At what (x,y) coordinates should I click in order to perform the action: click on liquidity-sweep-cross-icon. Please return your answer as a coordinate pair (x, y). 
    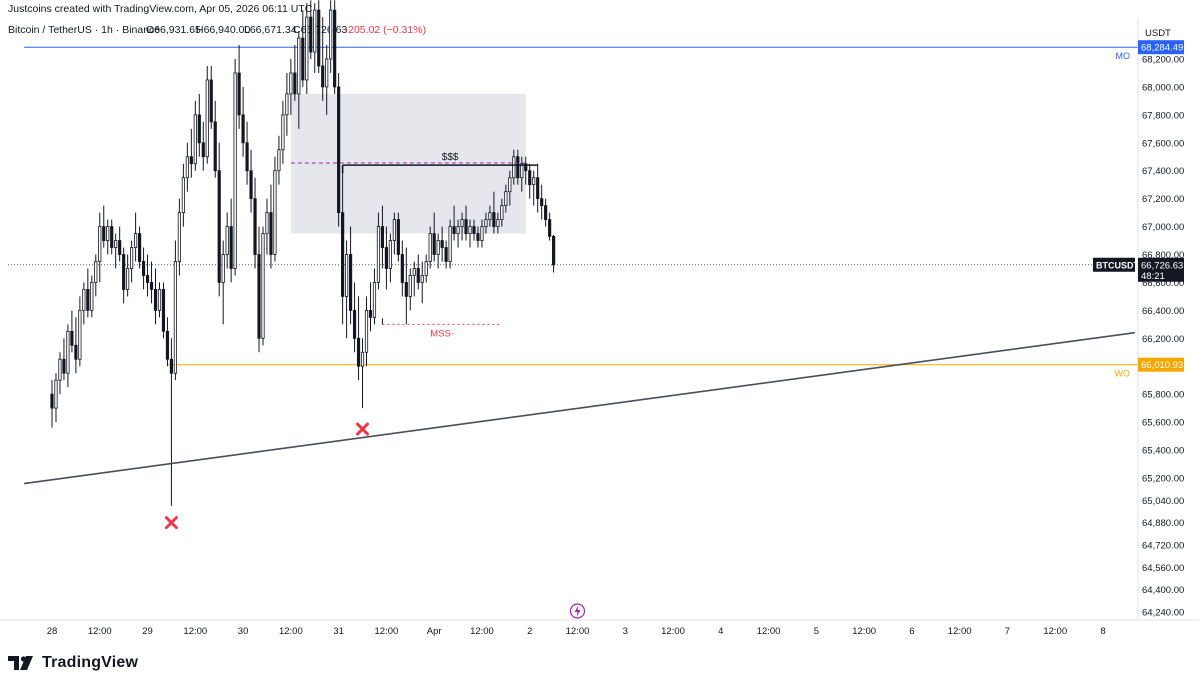
    Looking at the image, I should click on (171, 523).